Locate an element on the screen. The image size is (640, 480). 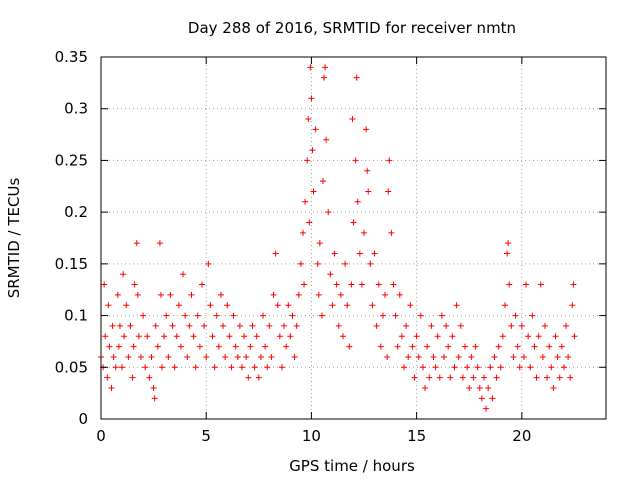
x-tick-label: 5 is located at coordinates (206, 436).